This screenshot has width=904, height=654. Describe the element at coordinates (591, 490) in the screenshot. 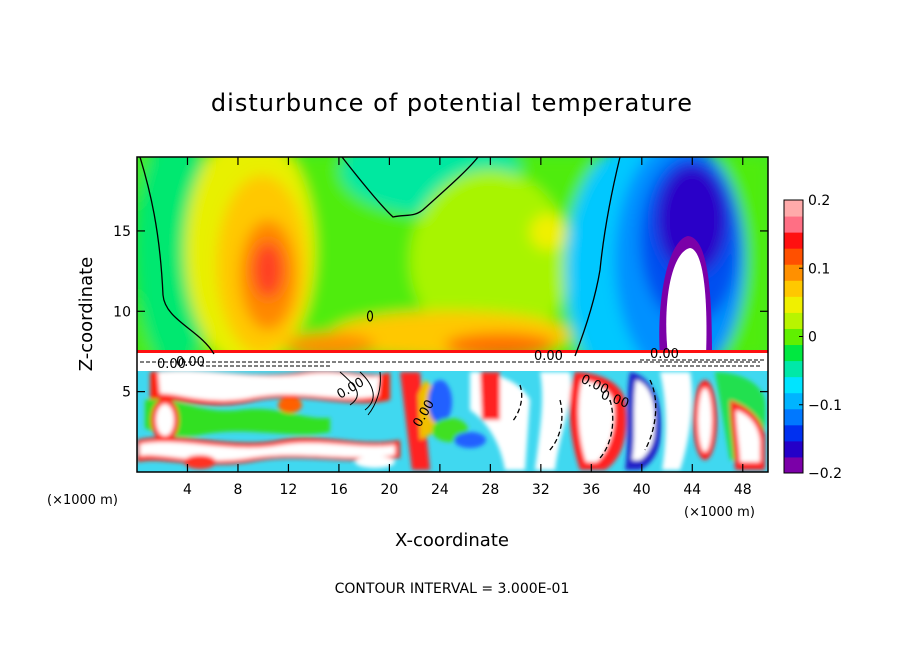

I see `x-tick-label: 36` at that location.